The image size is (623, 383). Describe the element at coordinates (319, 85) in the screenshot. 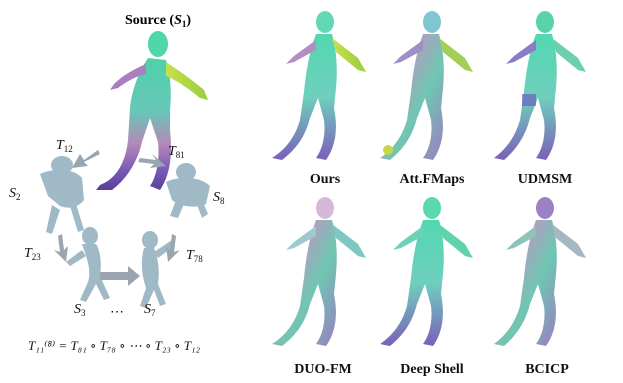

I see `method-shape-ours` at that location.